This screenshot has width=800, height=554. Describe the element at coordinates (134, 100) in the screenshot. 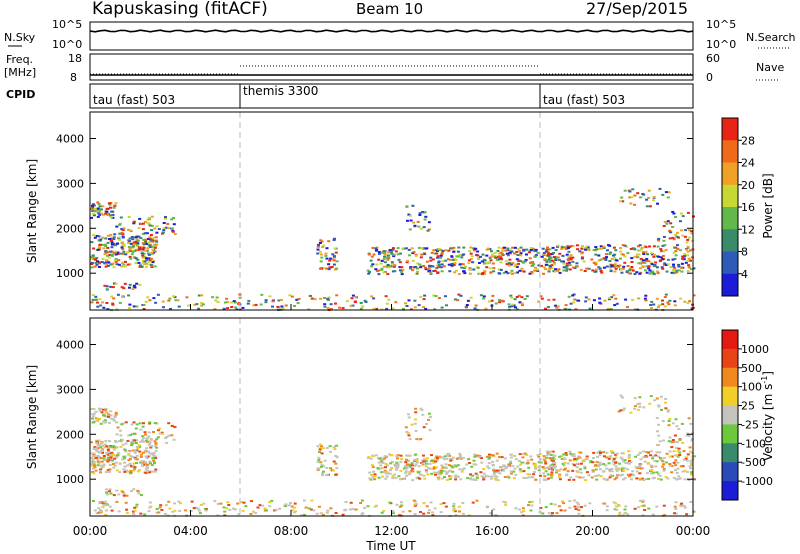

I see `cpid-segment-1: tau (fast) 503` at that location.